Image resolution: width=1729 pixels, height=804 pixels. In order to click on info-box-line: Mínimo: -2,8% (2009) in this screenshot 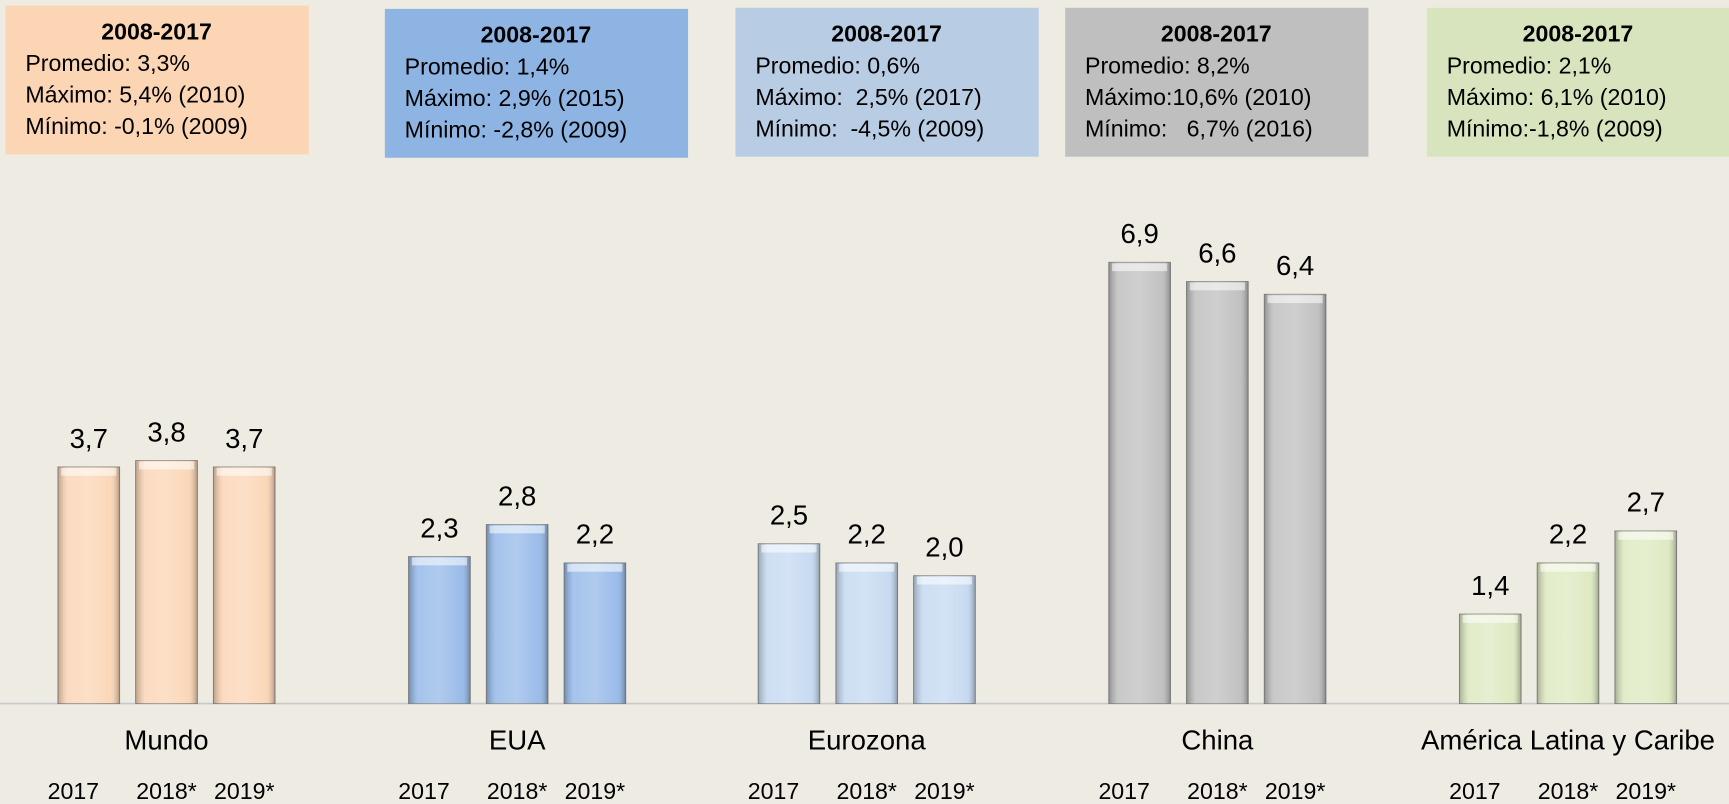, I will do `click(516, 129)`.